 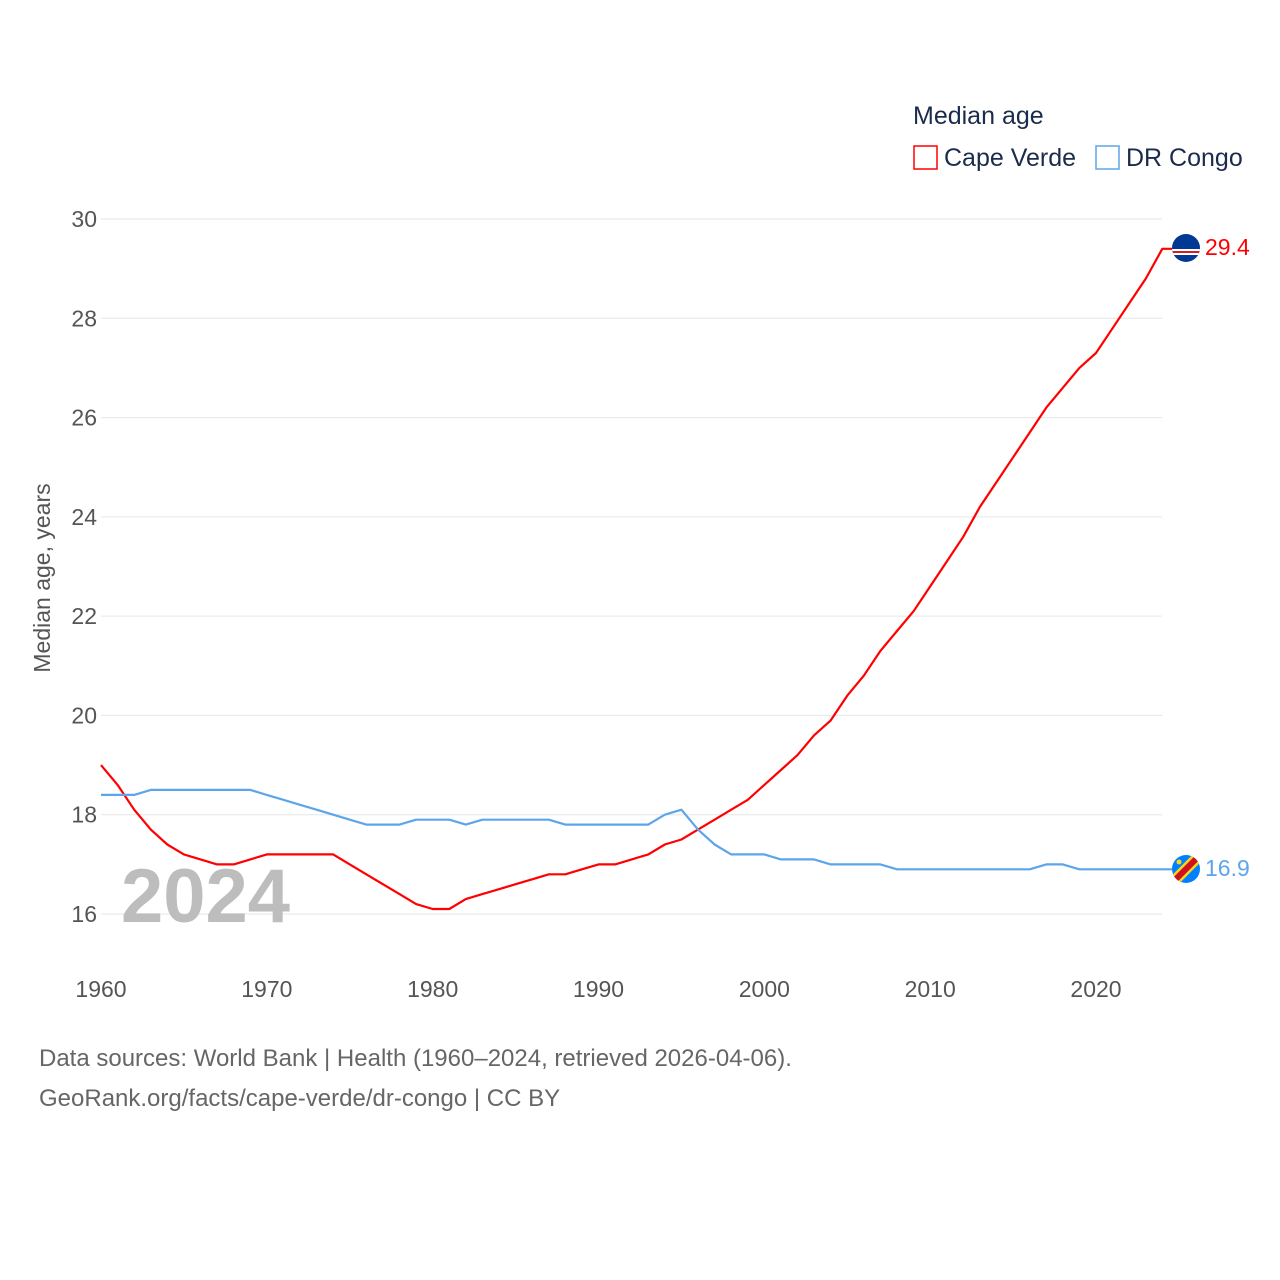 I want to click on legend: Median age Cape Verde DR Congo, so click(x=1078, y=137).